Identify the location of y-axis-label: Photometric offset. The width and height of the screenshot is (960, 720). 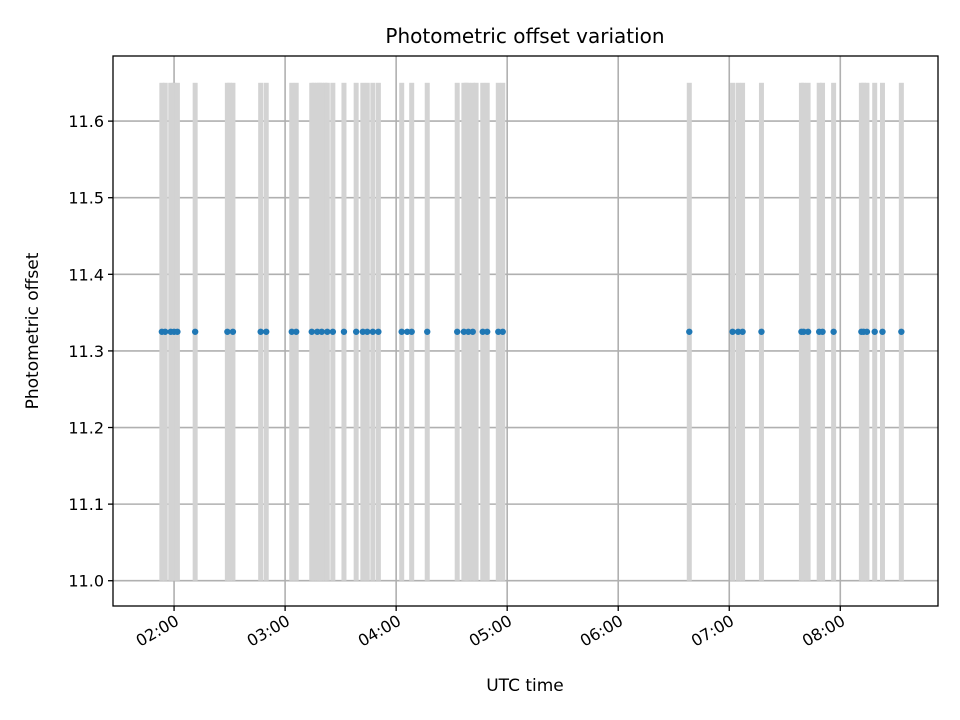
(33, 330).